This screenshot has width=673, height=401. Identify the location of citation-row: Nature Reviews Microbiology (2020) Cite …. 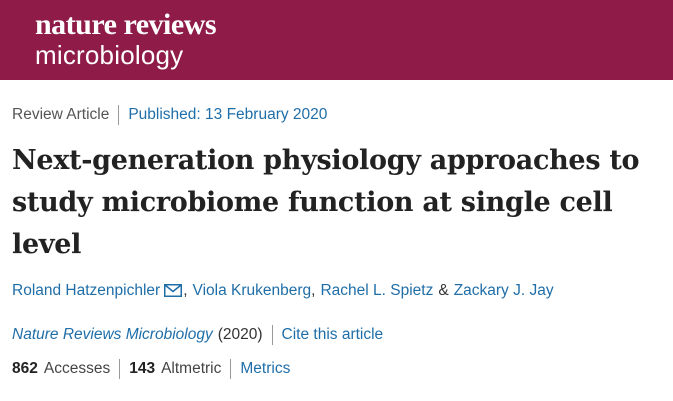
(336, 335).